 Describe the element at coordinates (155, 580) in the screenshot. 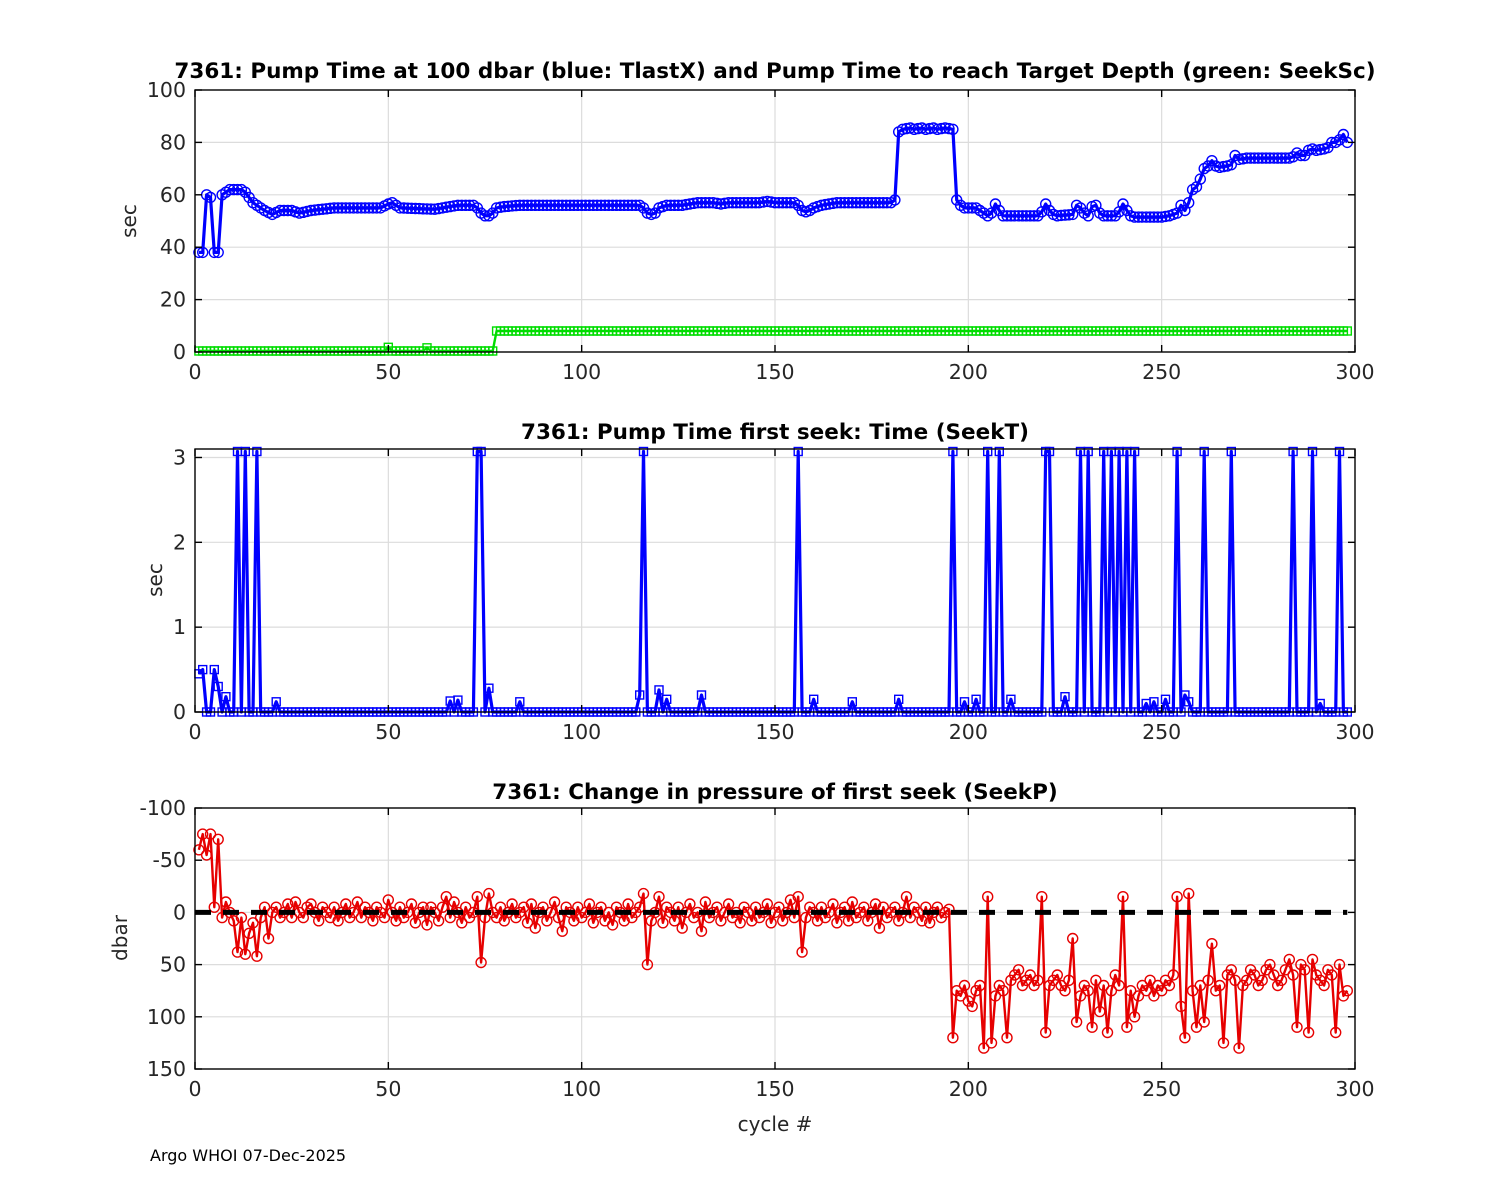

I see `middle-plot-ylabel: sec` at that location.